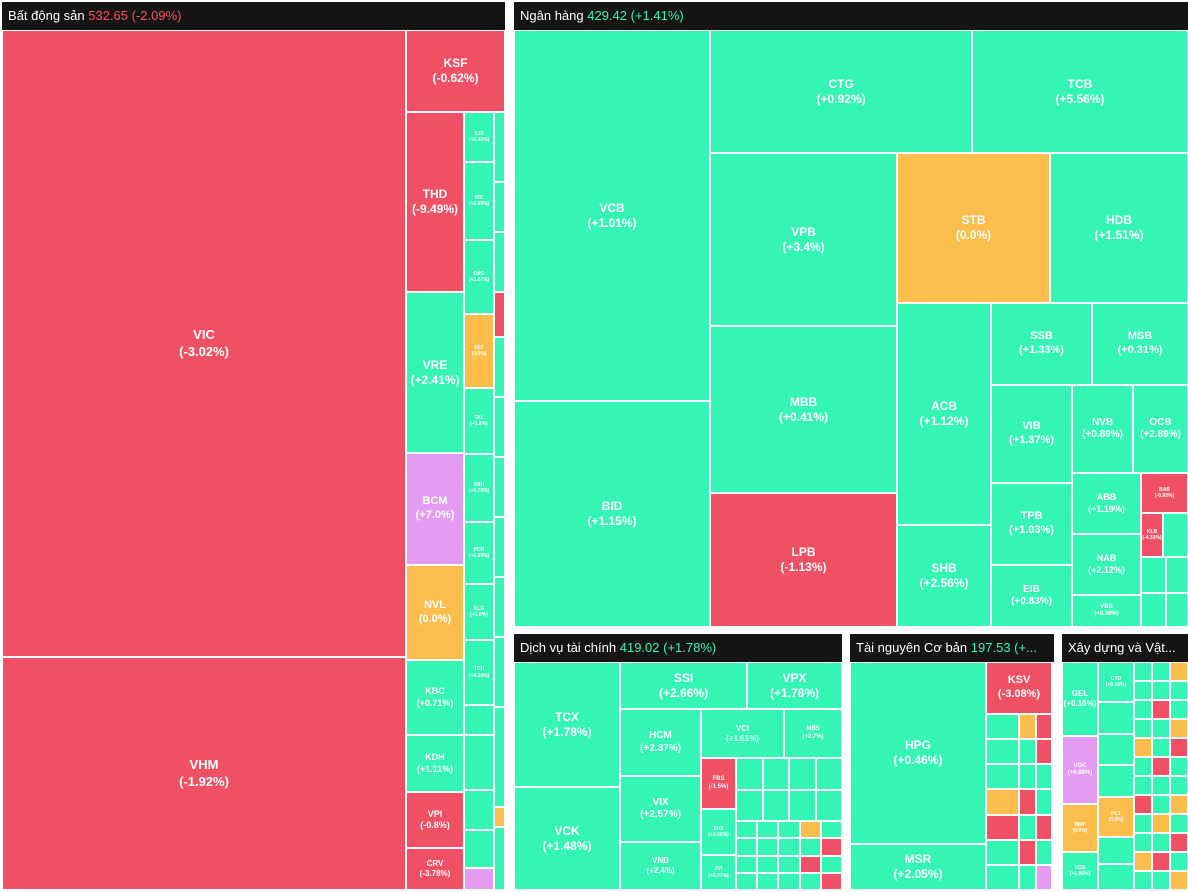 The width and height of the screenshot is (1188, 892). I want to click on stock-tile-hpg: HPG (+0.46%), so click(918, 753).